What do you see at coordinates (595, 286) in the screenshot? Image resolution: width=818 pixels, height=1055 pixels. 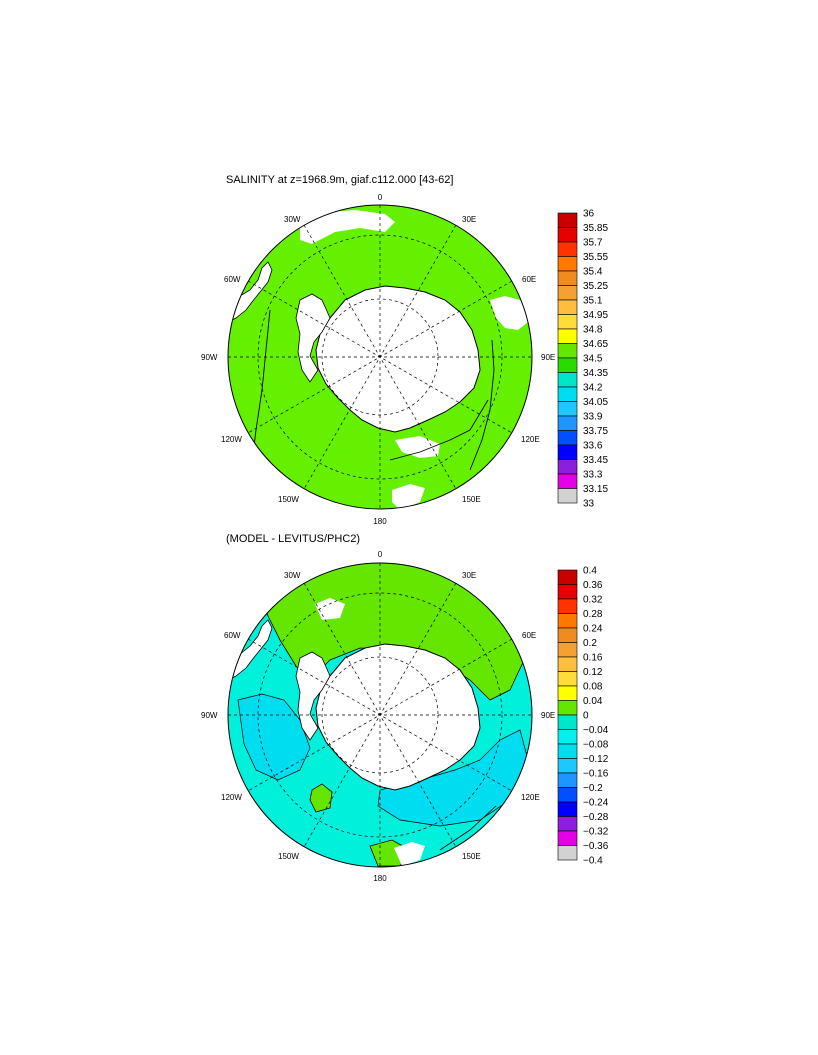 I see `colorbar-tick-label: 35.25` at bounding box center [595, 286].